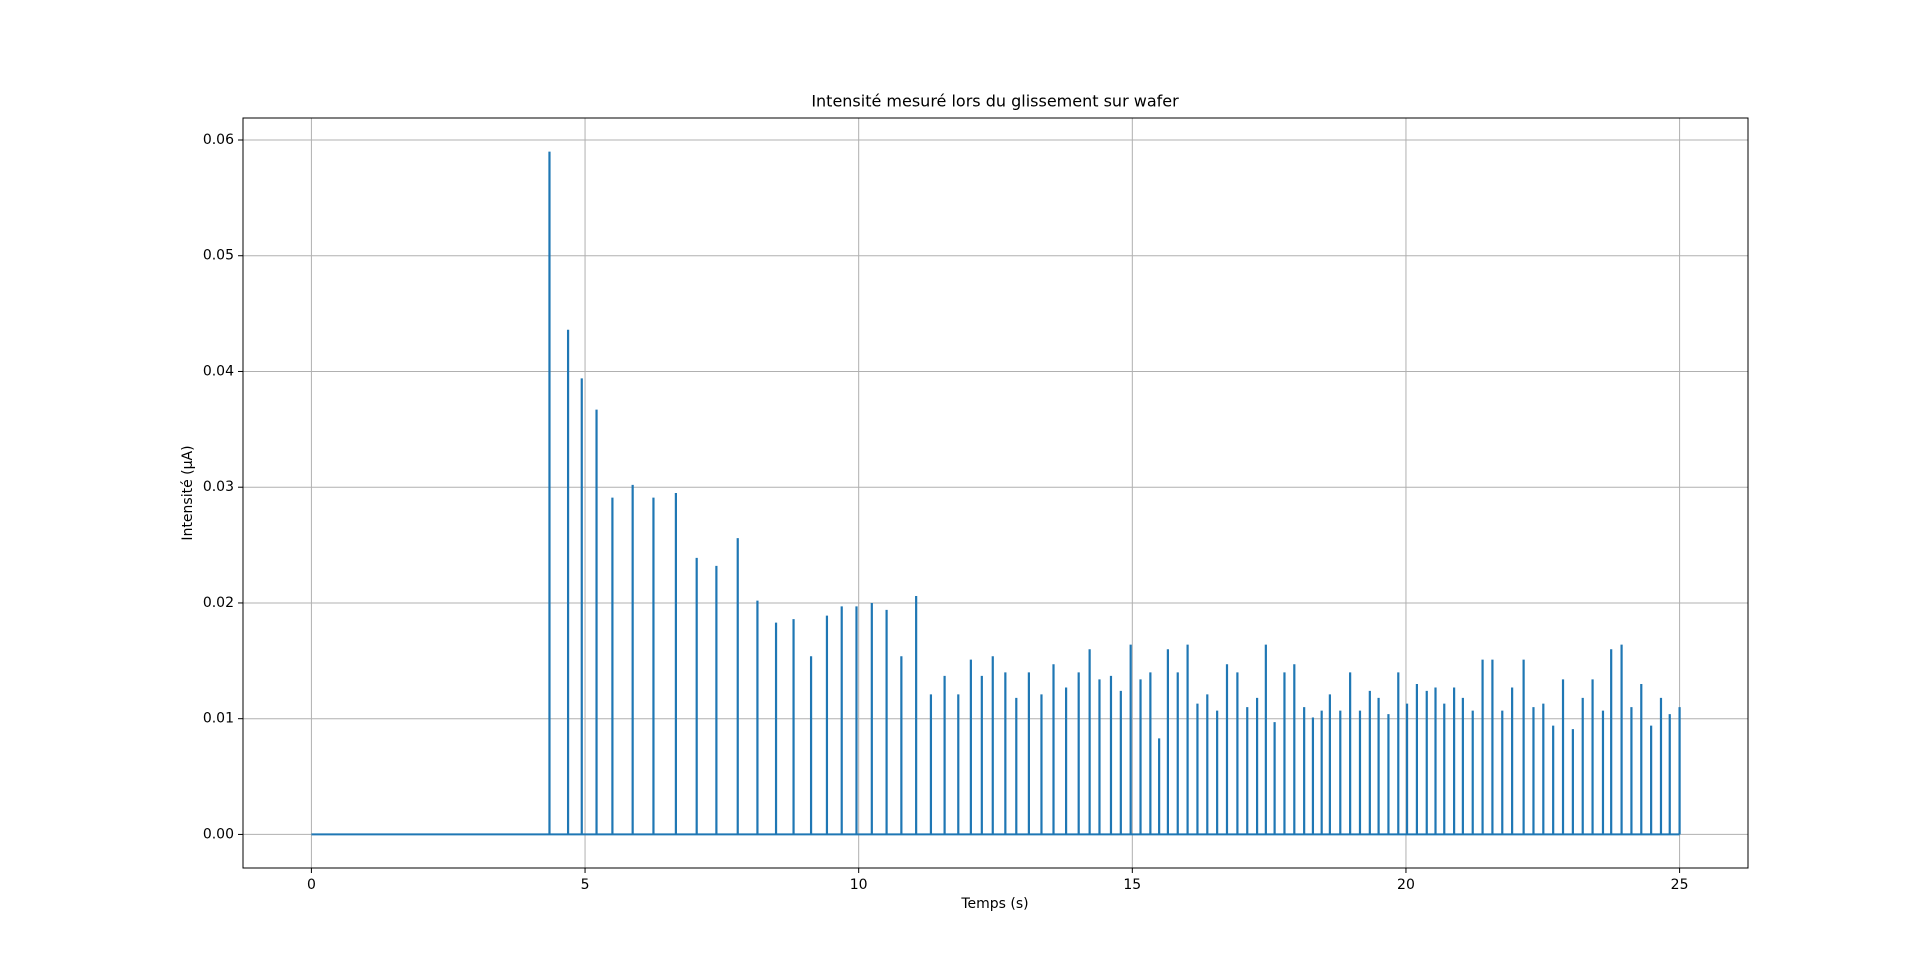 This screenshot has width=1920, height=965. What do you see at coordinates (1406, 885) in the screenshot?
I see `x-tick-label: 20` at bounding box center [1406, 885].